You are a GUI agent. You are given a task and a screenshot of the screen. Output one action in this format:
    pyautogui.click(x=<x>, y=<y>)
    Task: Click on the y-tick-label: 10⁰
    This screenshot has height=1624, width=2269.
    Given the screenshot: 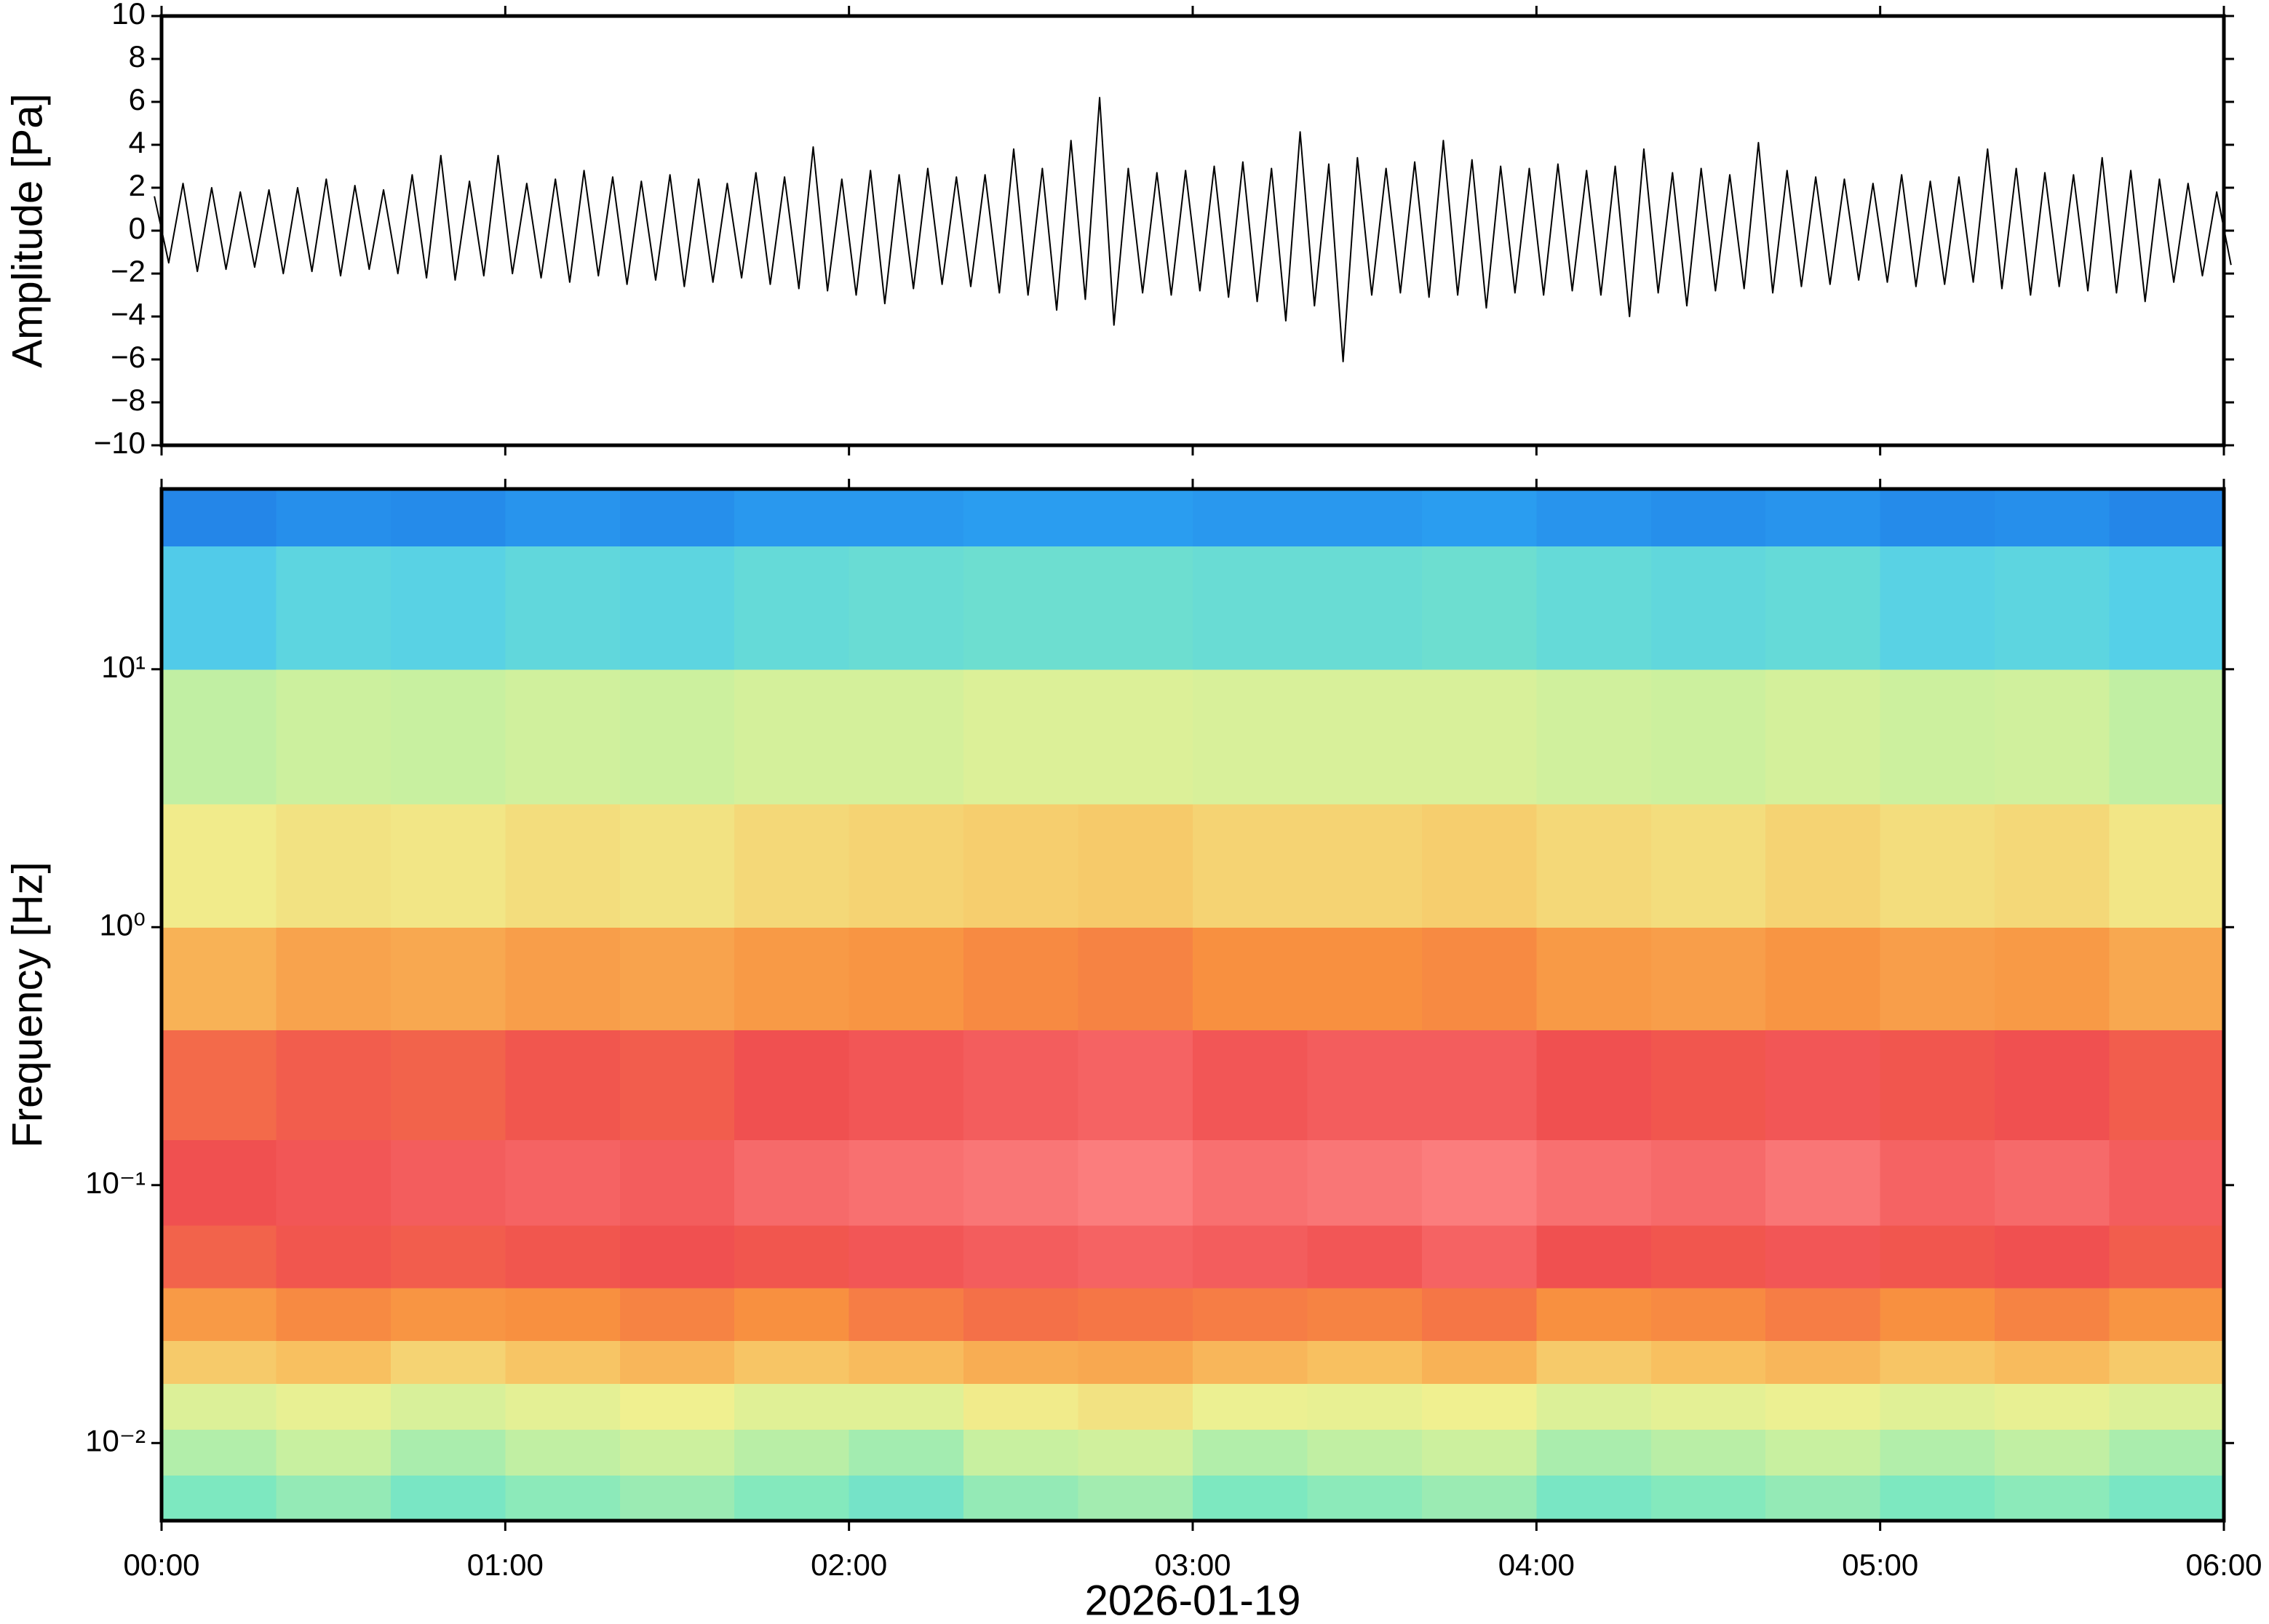 What is the action you would take?
    pyautogui.click(x=123, y=924)
    